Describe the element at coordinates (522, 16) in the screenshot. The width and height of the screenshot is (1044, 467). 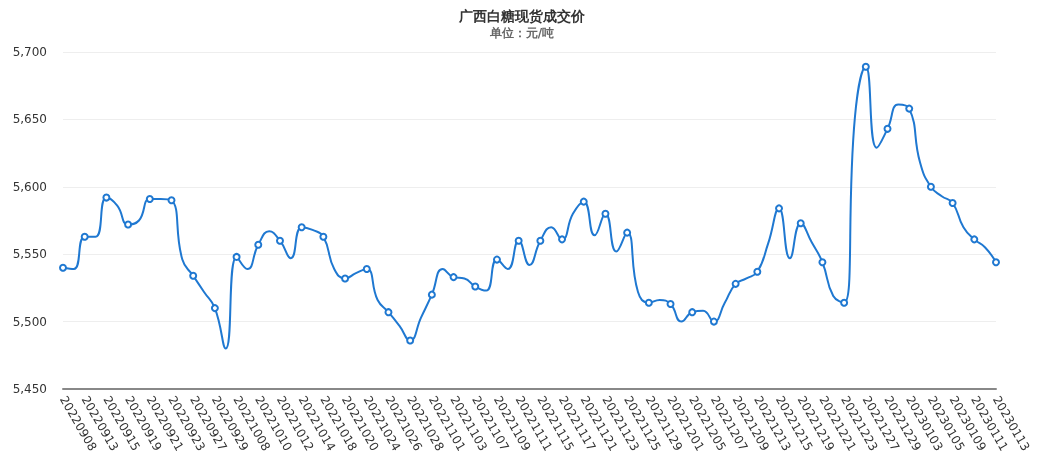
I see `chart-title: 广西白糖现货成交价` at that location.